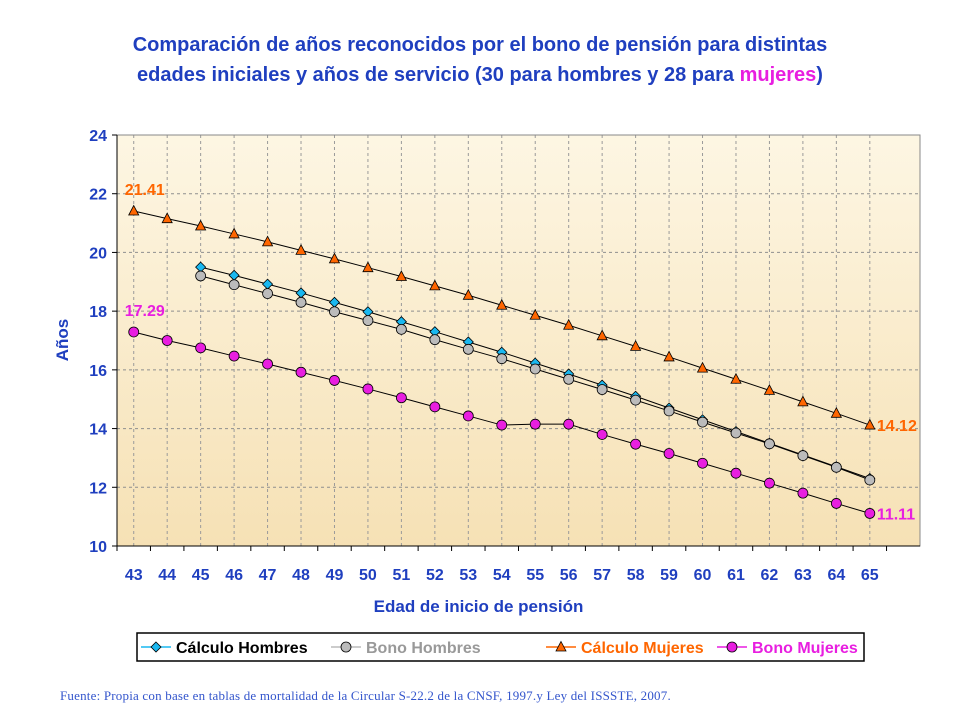 The width and height of the screenshot is (960, 720). Describe the element at coordinates (145, 311) in the screenshot. I see `data-label: 17.29` at that location.